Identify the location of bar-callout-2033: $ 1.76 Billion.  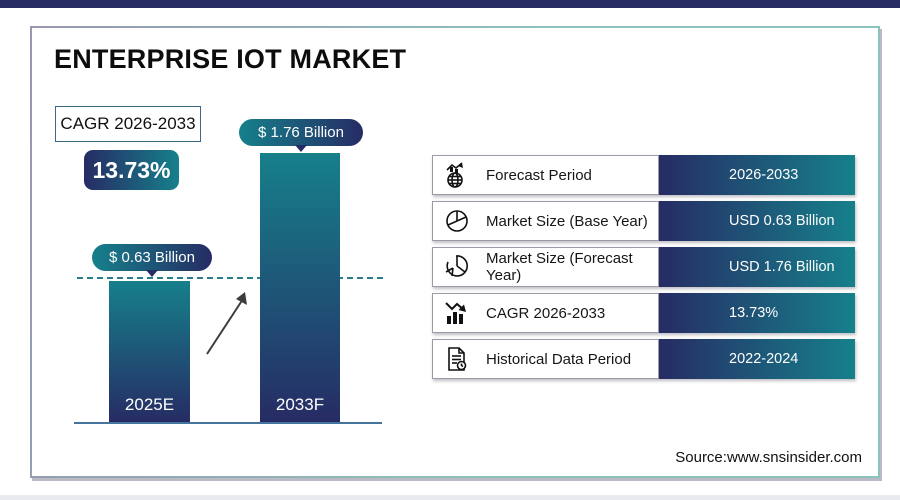
(301, 135).